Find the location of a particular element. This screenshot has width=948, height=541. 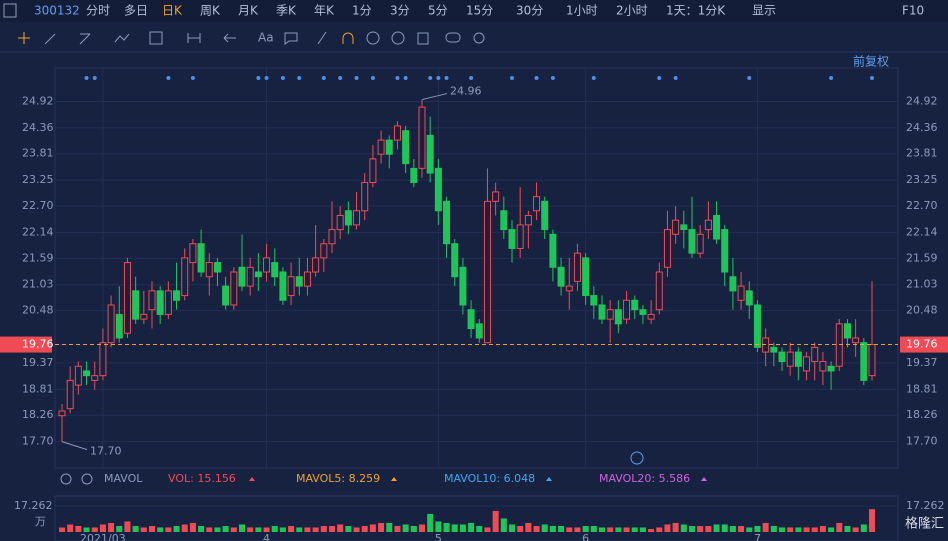

timeframe-tab: 30分 is located at coordinates (529, 11).